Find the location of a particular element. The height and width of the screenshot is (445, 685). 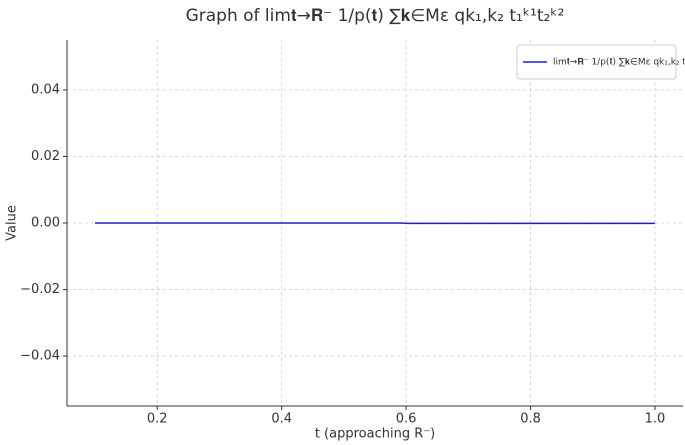

x-tick-label: 0.8 is located at coordinates (530, 419).